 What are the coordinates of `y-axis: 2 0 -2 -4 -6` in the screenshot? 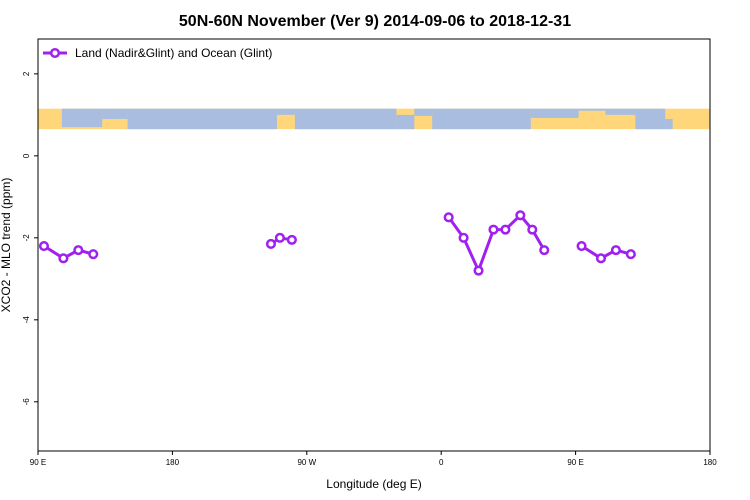 It's located at (30, 238).